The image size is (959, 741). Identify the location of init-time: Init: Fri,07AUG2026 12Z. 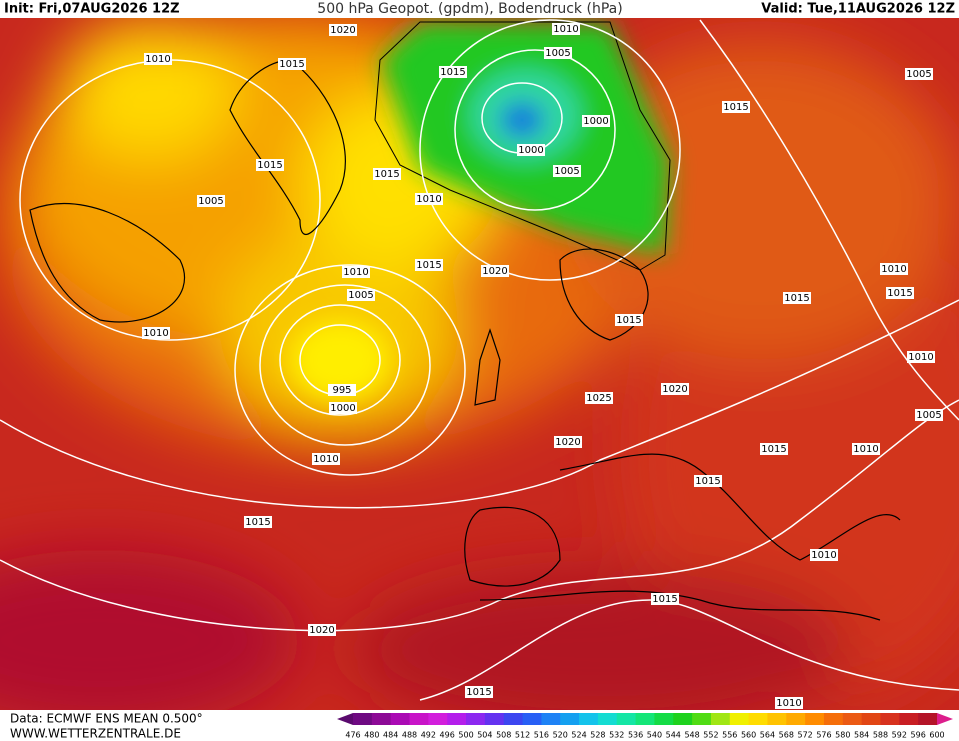
(92, 9).